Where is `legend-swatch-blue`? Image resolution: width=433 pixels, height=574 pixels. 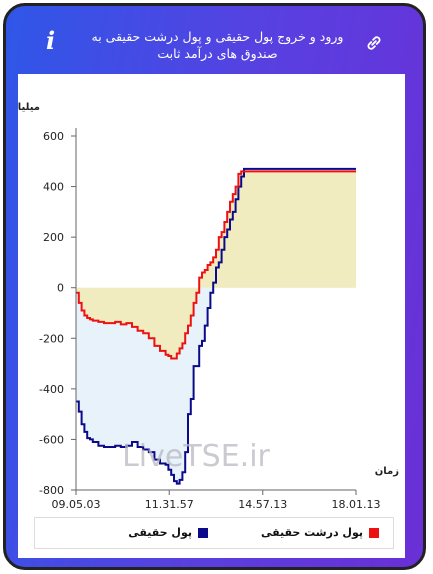 legend-swatch-blue is located at coordinates (203, 532).